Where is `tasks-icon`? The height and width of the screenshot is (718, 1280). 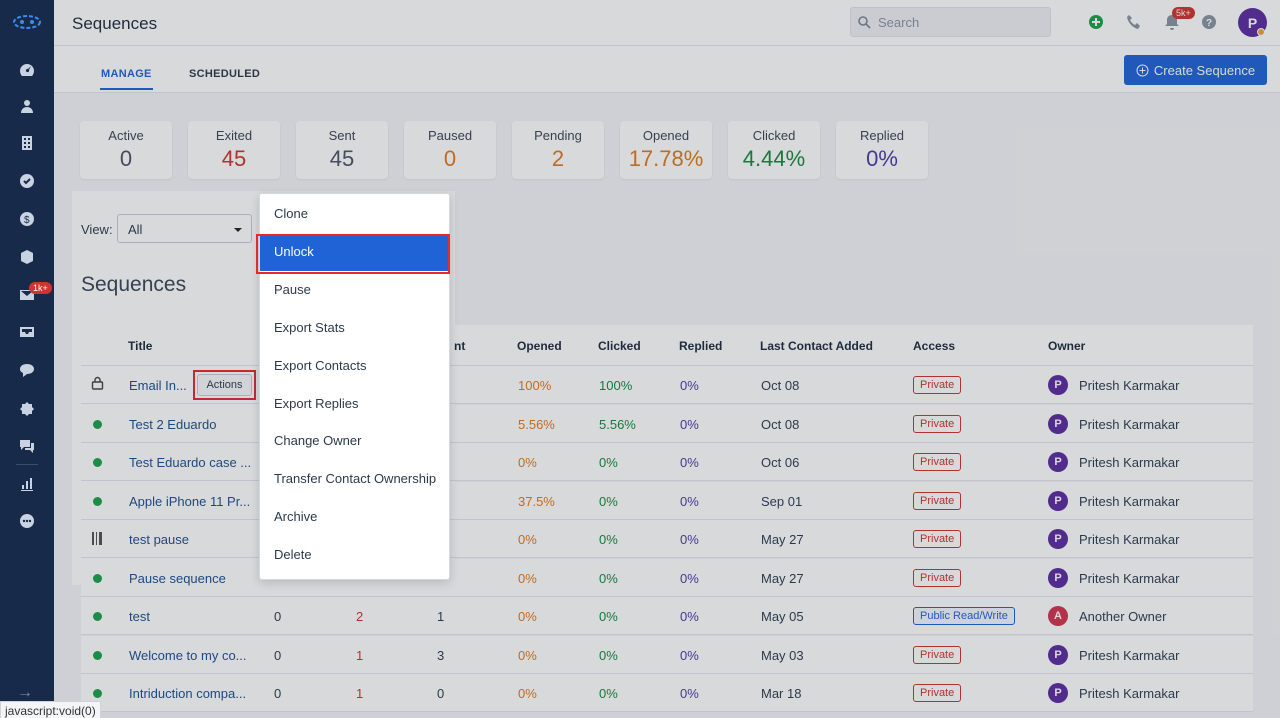
tasks-icon is located at coordinates (27, 181).